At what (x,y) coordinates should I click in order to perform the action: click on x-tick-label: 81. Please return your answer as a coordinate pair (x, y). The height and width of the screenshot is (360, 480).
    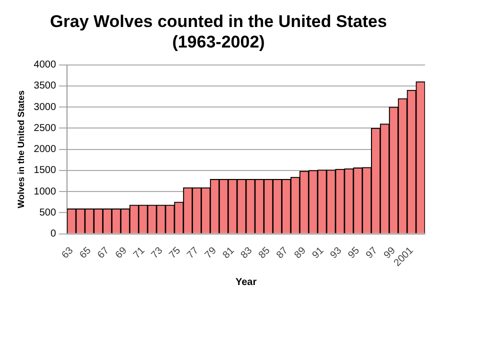
    Looking at the image, I should click on (229, 253).